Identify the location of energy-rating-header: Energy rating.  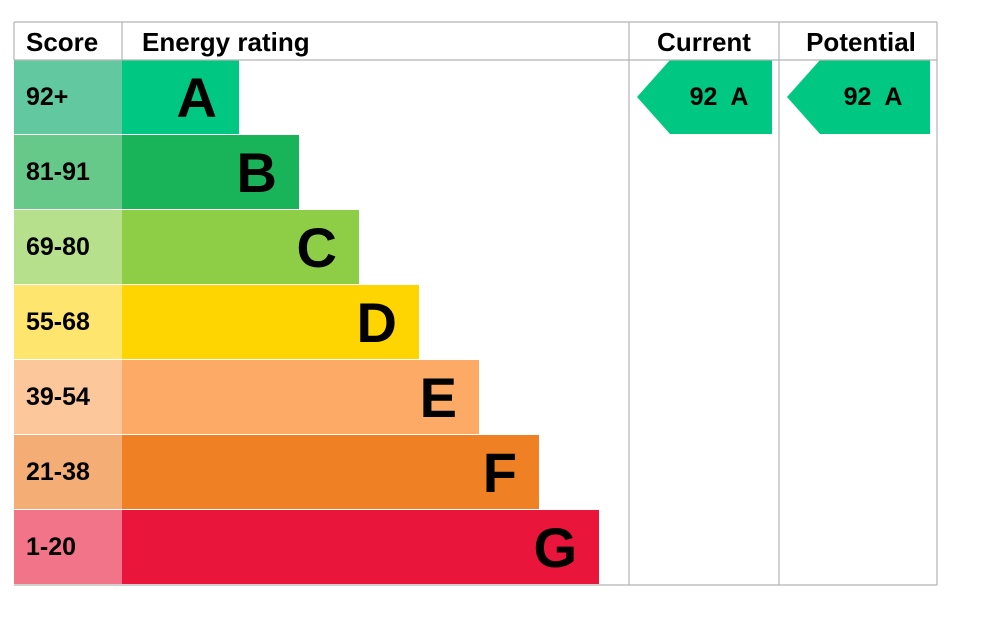
(226, 42).